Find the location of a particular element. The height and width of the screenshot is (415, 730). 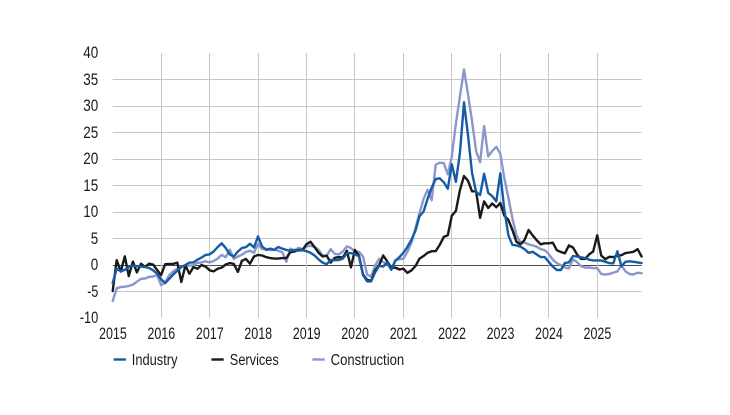

svg-text: 2022 is located at coordinates (452, 334).